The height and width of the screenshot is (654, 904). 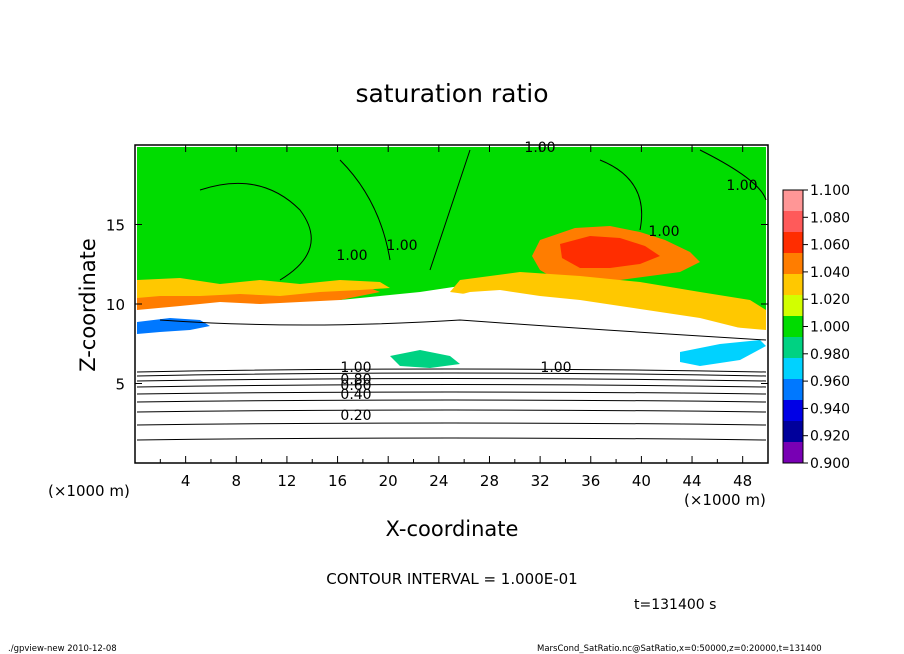 What do you see at coordinates (120, 385) in the screenshot?
I see `y-tick-label: 5` at bounding box center [120, 385].